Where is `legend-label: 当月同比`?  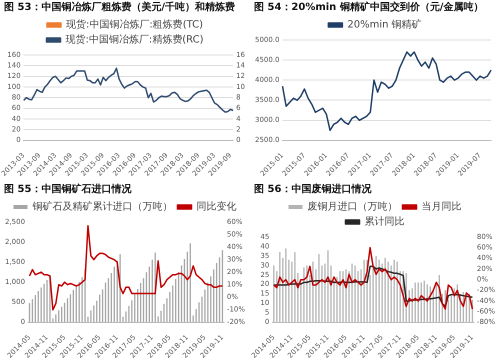
legend-label: 当月同比 is located at coordinates (442, 206).